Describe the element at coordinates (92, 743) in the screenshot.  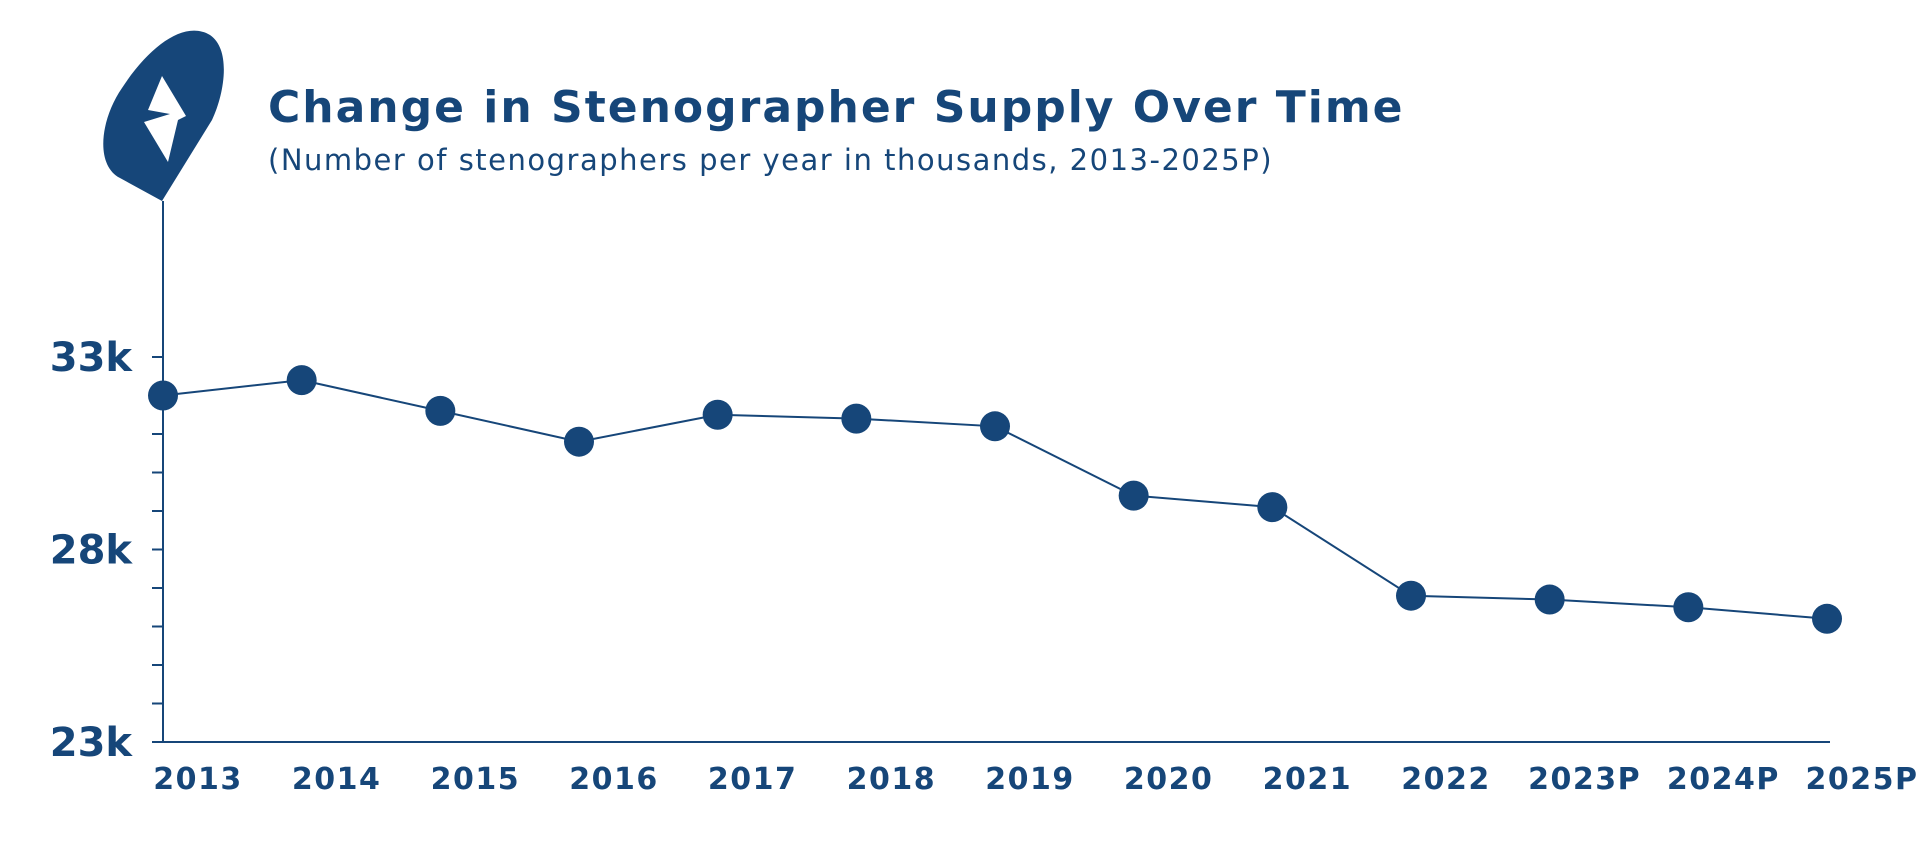
I see `y-tick-label: 23k` at that location.